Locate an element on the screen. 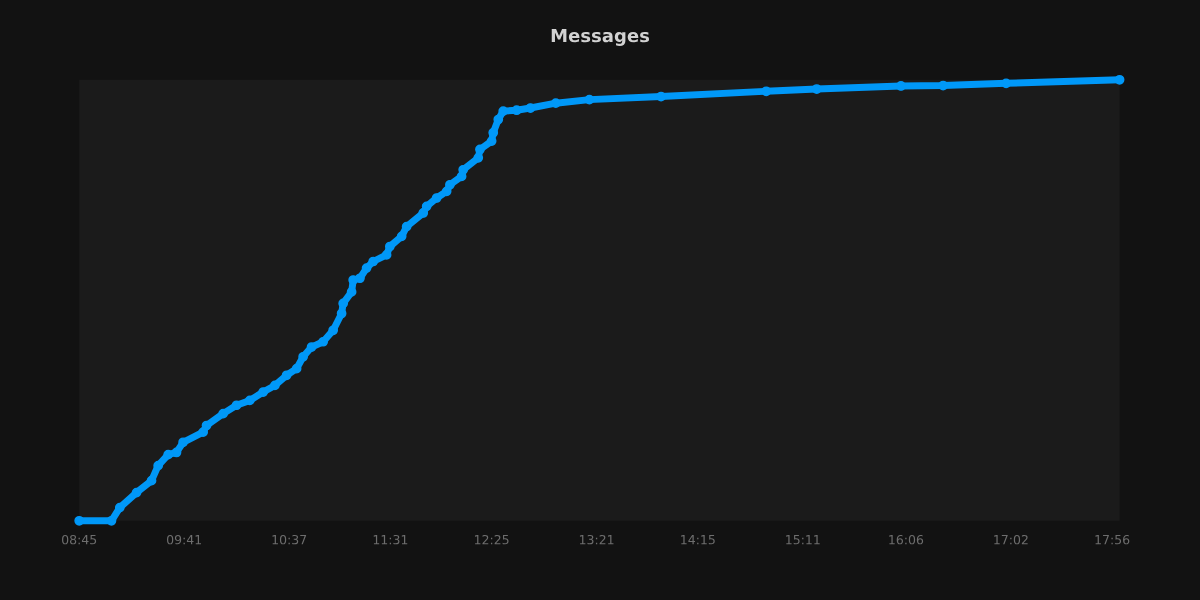 This screenshot has height=600, width=1200. chart-title: Messages is located at coordinates (600, 37).